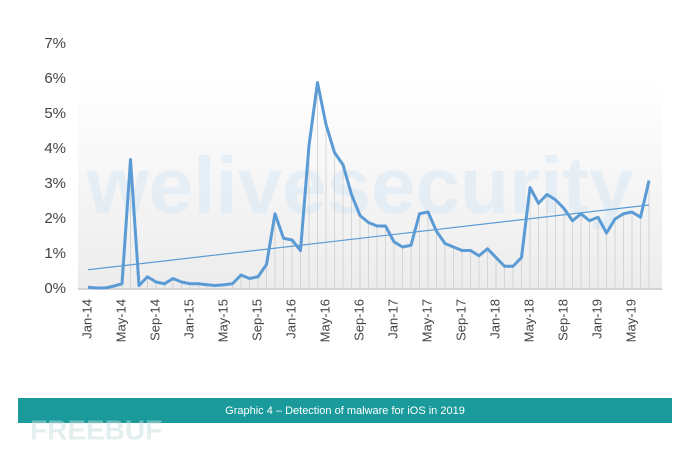  I want to click on x-tick-label: Jan-18, so click(494, 319).